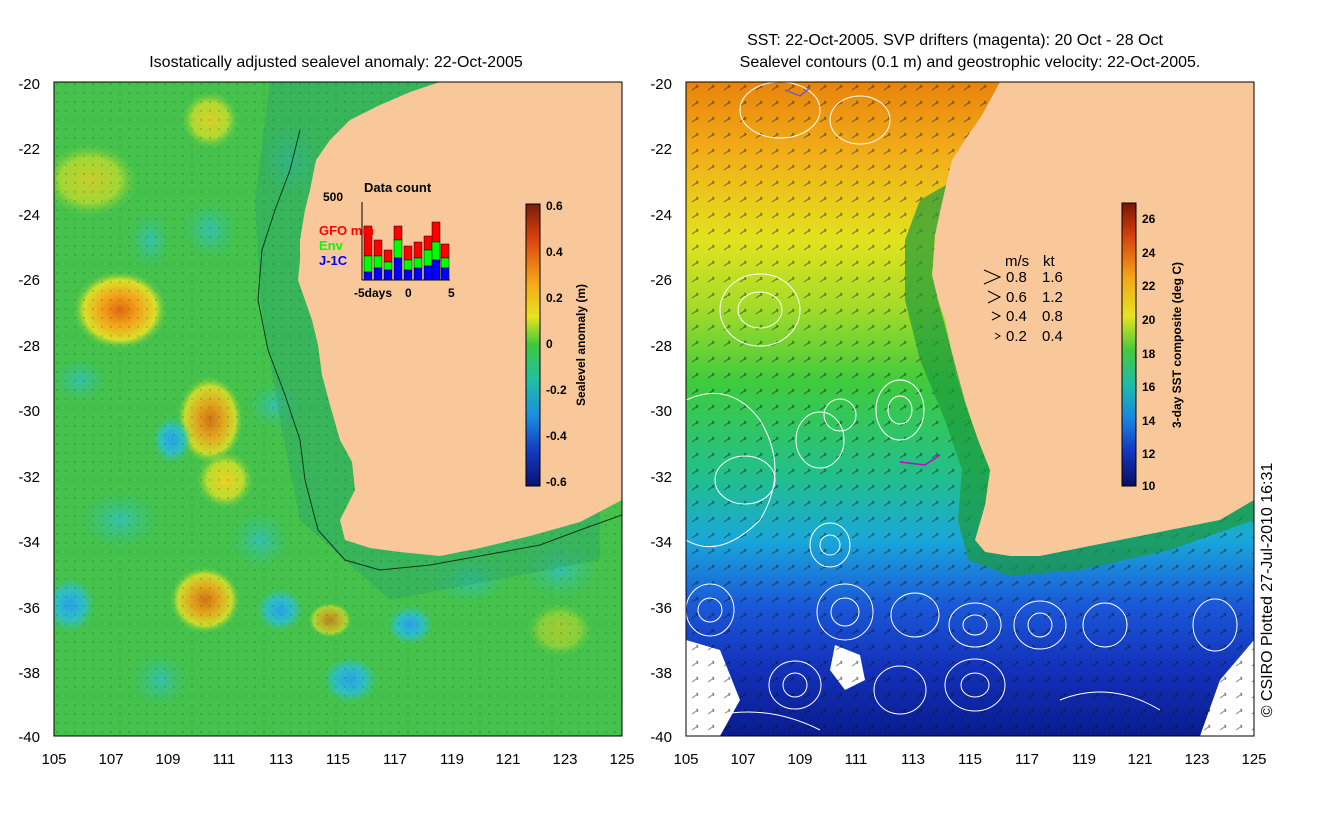  I want to click on plot-credit: © CSIRO Plotted 27-Jul-2010 16:31, so click(1267, 590).